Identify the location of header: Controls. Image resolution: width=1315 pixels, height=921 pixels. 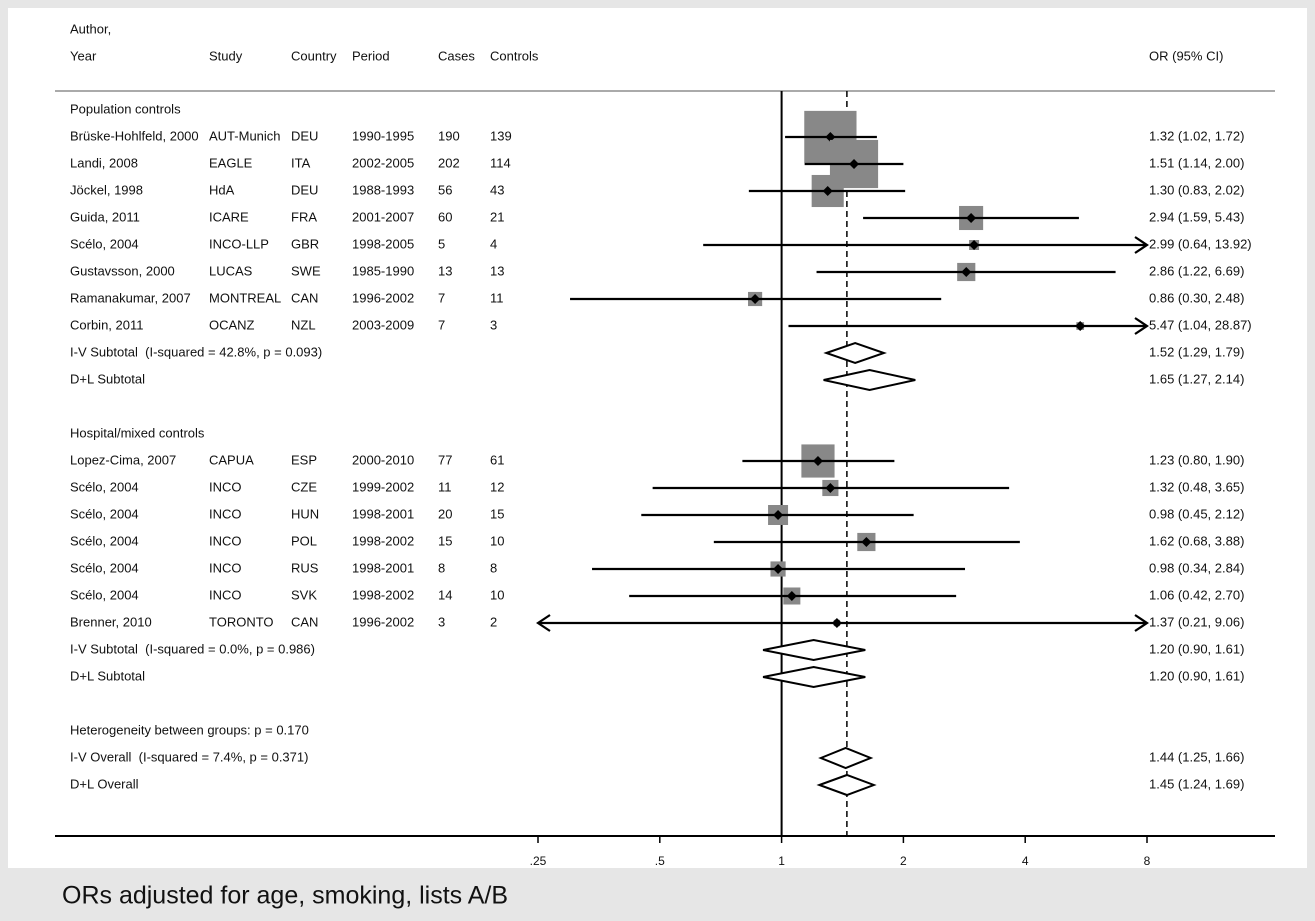
(514, 55).